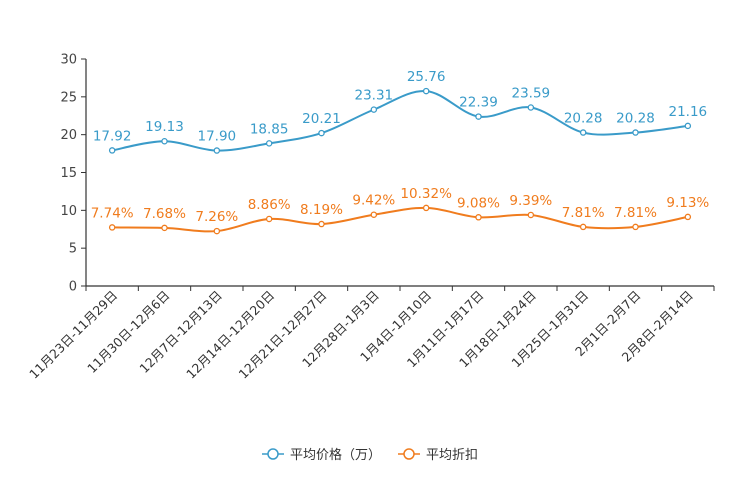 The width and height of the screenshot is (744, 496). What do you see at coordinates (164, 214) in the screenshot?
I see `data-label: 7.68%` at bounding box center [164, 214].